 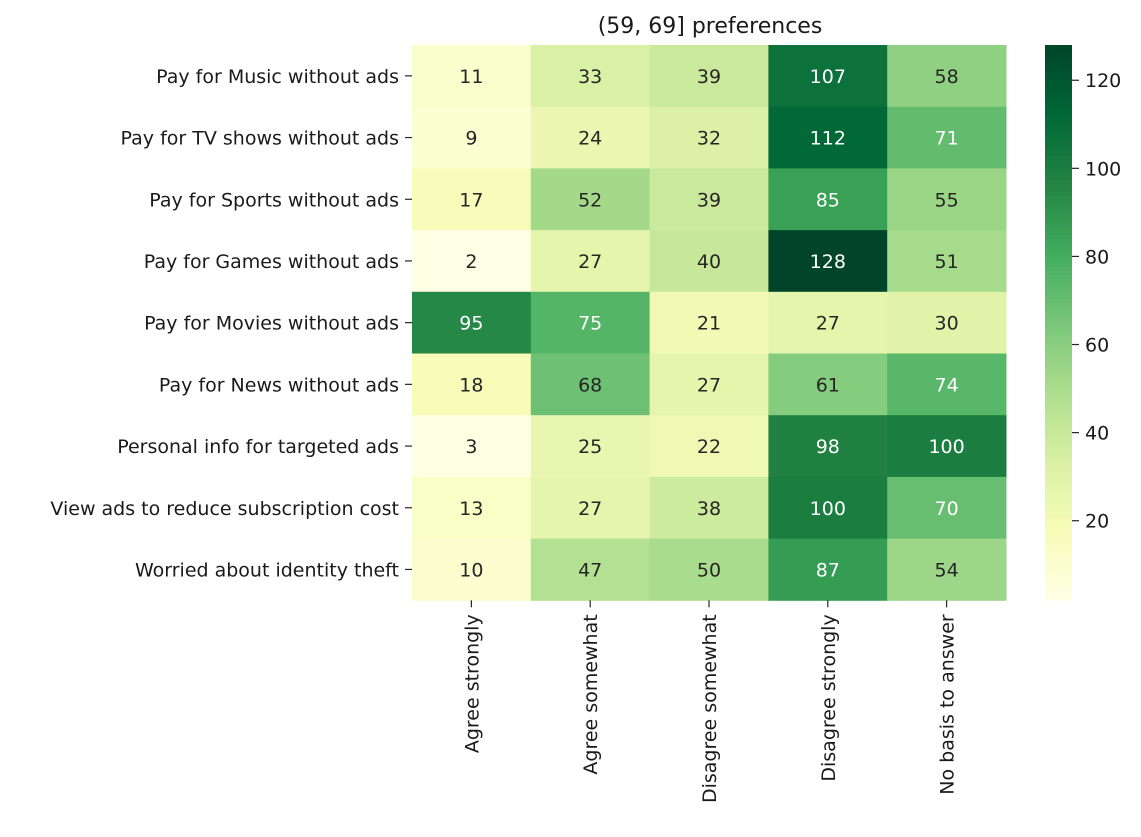 I want to click on cell-value-label: 33, so click(x=590, y=77).